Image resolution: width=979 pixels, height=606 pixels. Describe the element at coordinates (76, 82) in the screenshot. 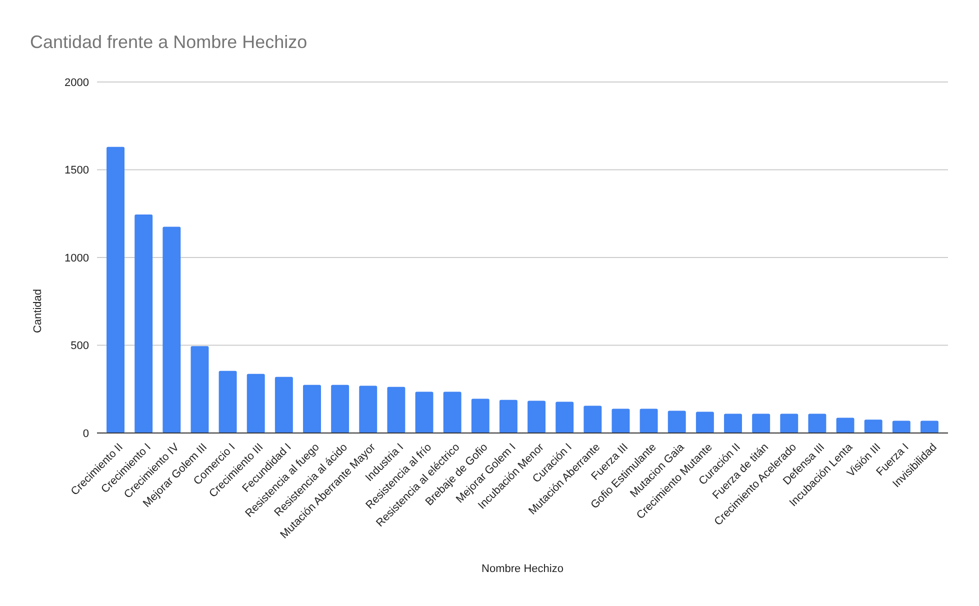

I see `y-tick-label: 2000` at that location.